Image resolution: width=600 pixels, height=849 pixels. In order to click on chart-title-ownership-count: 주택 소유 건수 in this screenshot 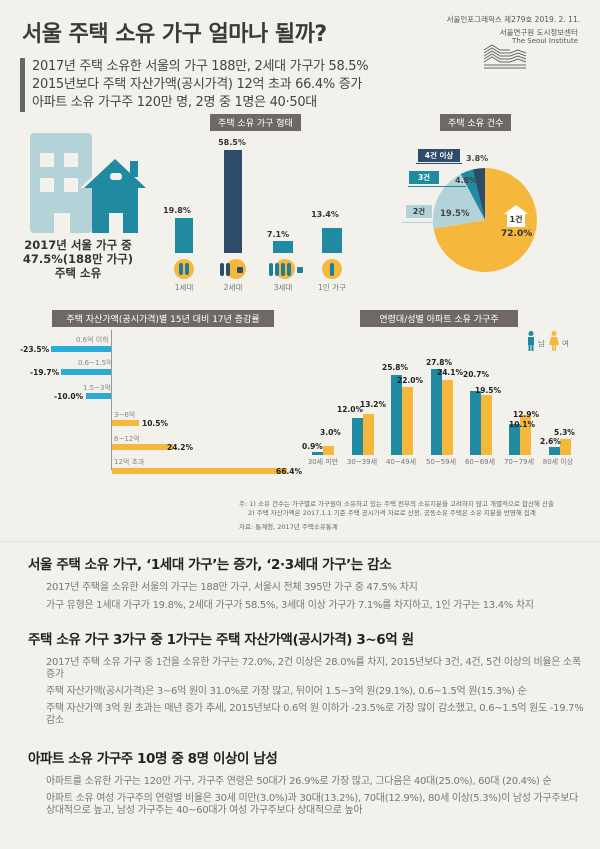, I will do `click(476, 122)`.